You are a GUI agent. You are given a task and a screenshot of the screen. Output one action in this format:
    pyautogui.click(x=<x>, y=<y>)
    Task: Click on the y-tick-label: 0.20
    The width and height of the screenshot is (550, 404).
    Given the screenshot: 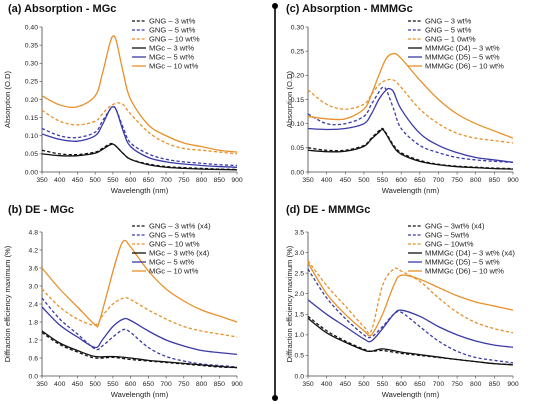 What is the action you would take?
    pyautogui.click(x=297, y=76)
    